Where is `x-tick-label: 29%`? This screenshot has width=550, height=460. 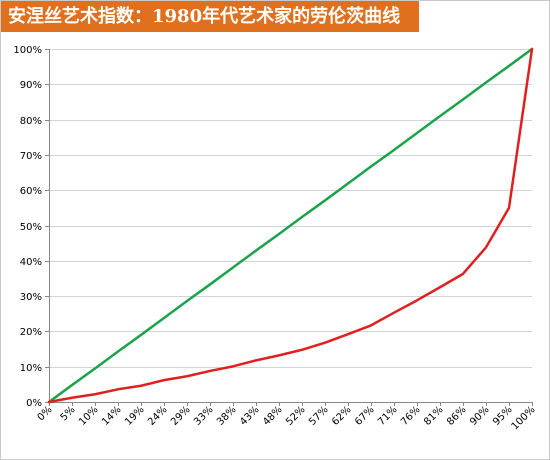 x-tick-label: 29% is located at coordinates (181, 416).